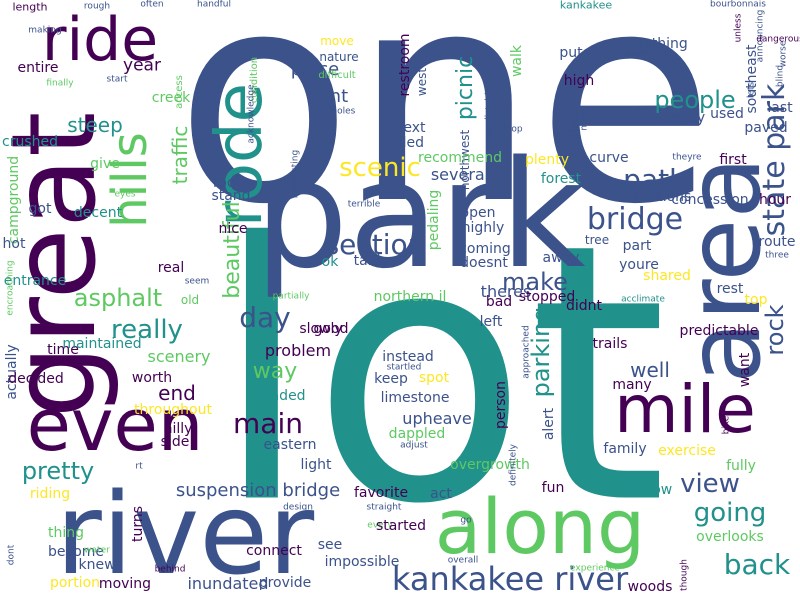 This screenshot has width=800, height=600. Describe the element at coordinates (437, 418) in the screenshot. I see `word-upheave: upheave` at that location.